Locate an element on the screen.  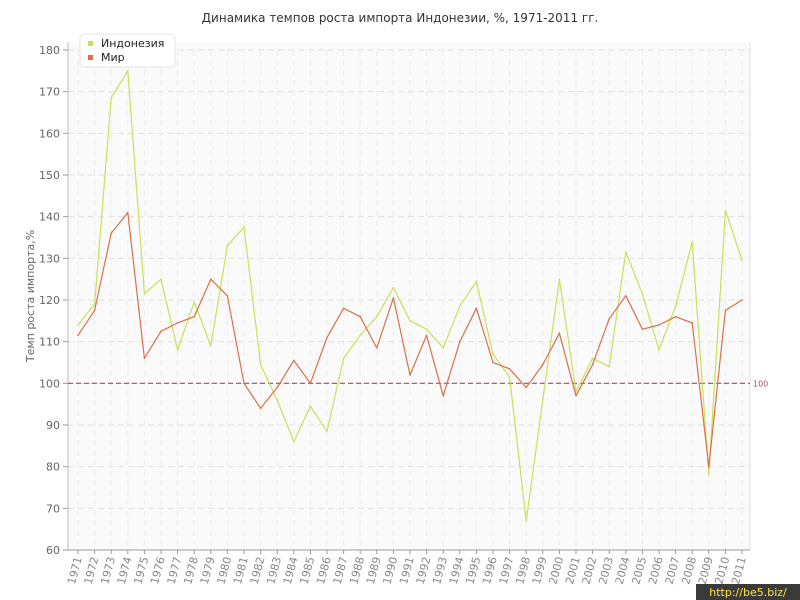
y-tick-label: 150 is located at coordinates (49, 175).